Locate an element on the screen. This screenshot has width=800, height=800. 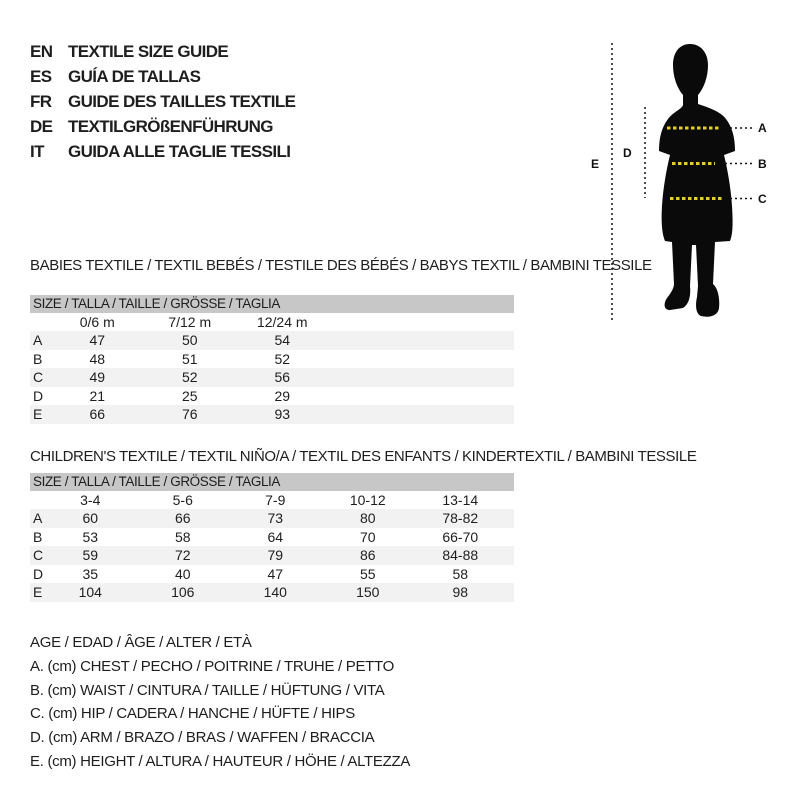
column-header: 10-12 is located at coordinates (367, 500).